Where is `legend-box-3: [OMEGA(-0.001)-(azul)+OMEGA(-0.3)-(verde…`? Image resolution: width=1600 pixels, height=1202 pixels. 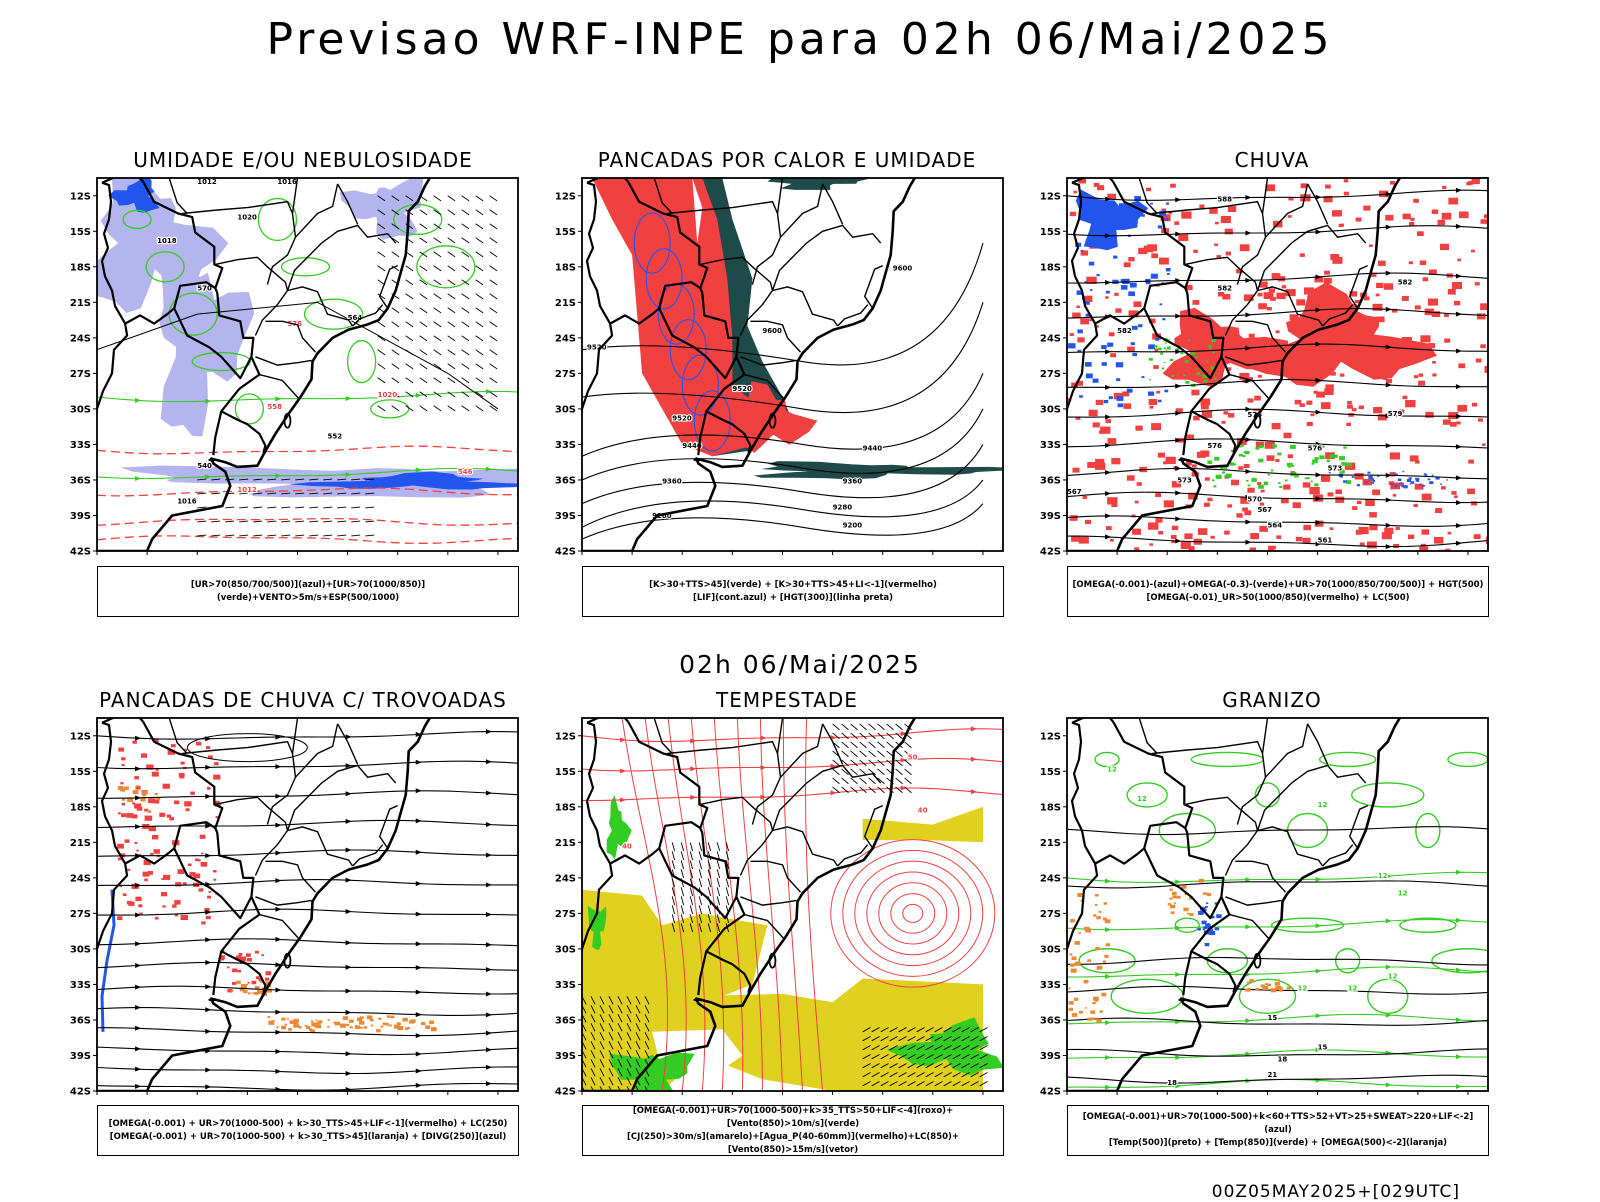
legend-box-3: [OMEGA(-0.001)-(azul)+OMEGA(-0.3)-(verde… is located at coordinates (1278, 591).